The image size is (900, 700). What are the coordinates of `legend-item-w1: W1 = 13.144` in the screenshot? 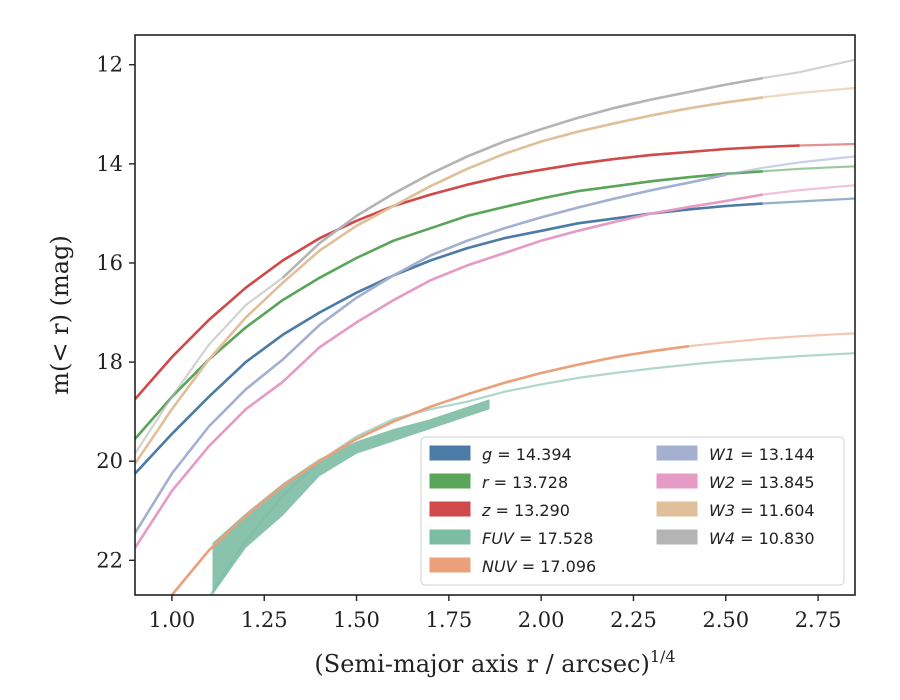 It's located at (735, 454).